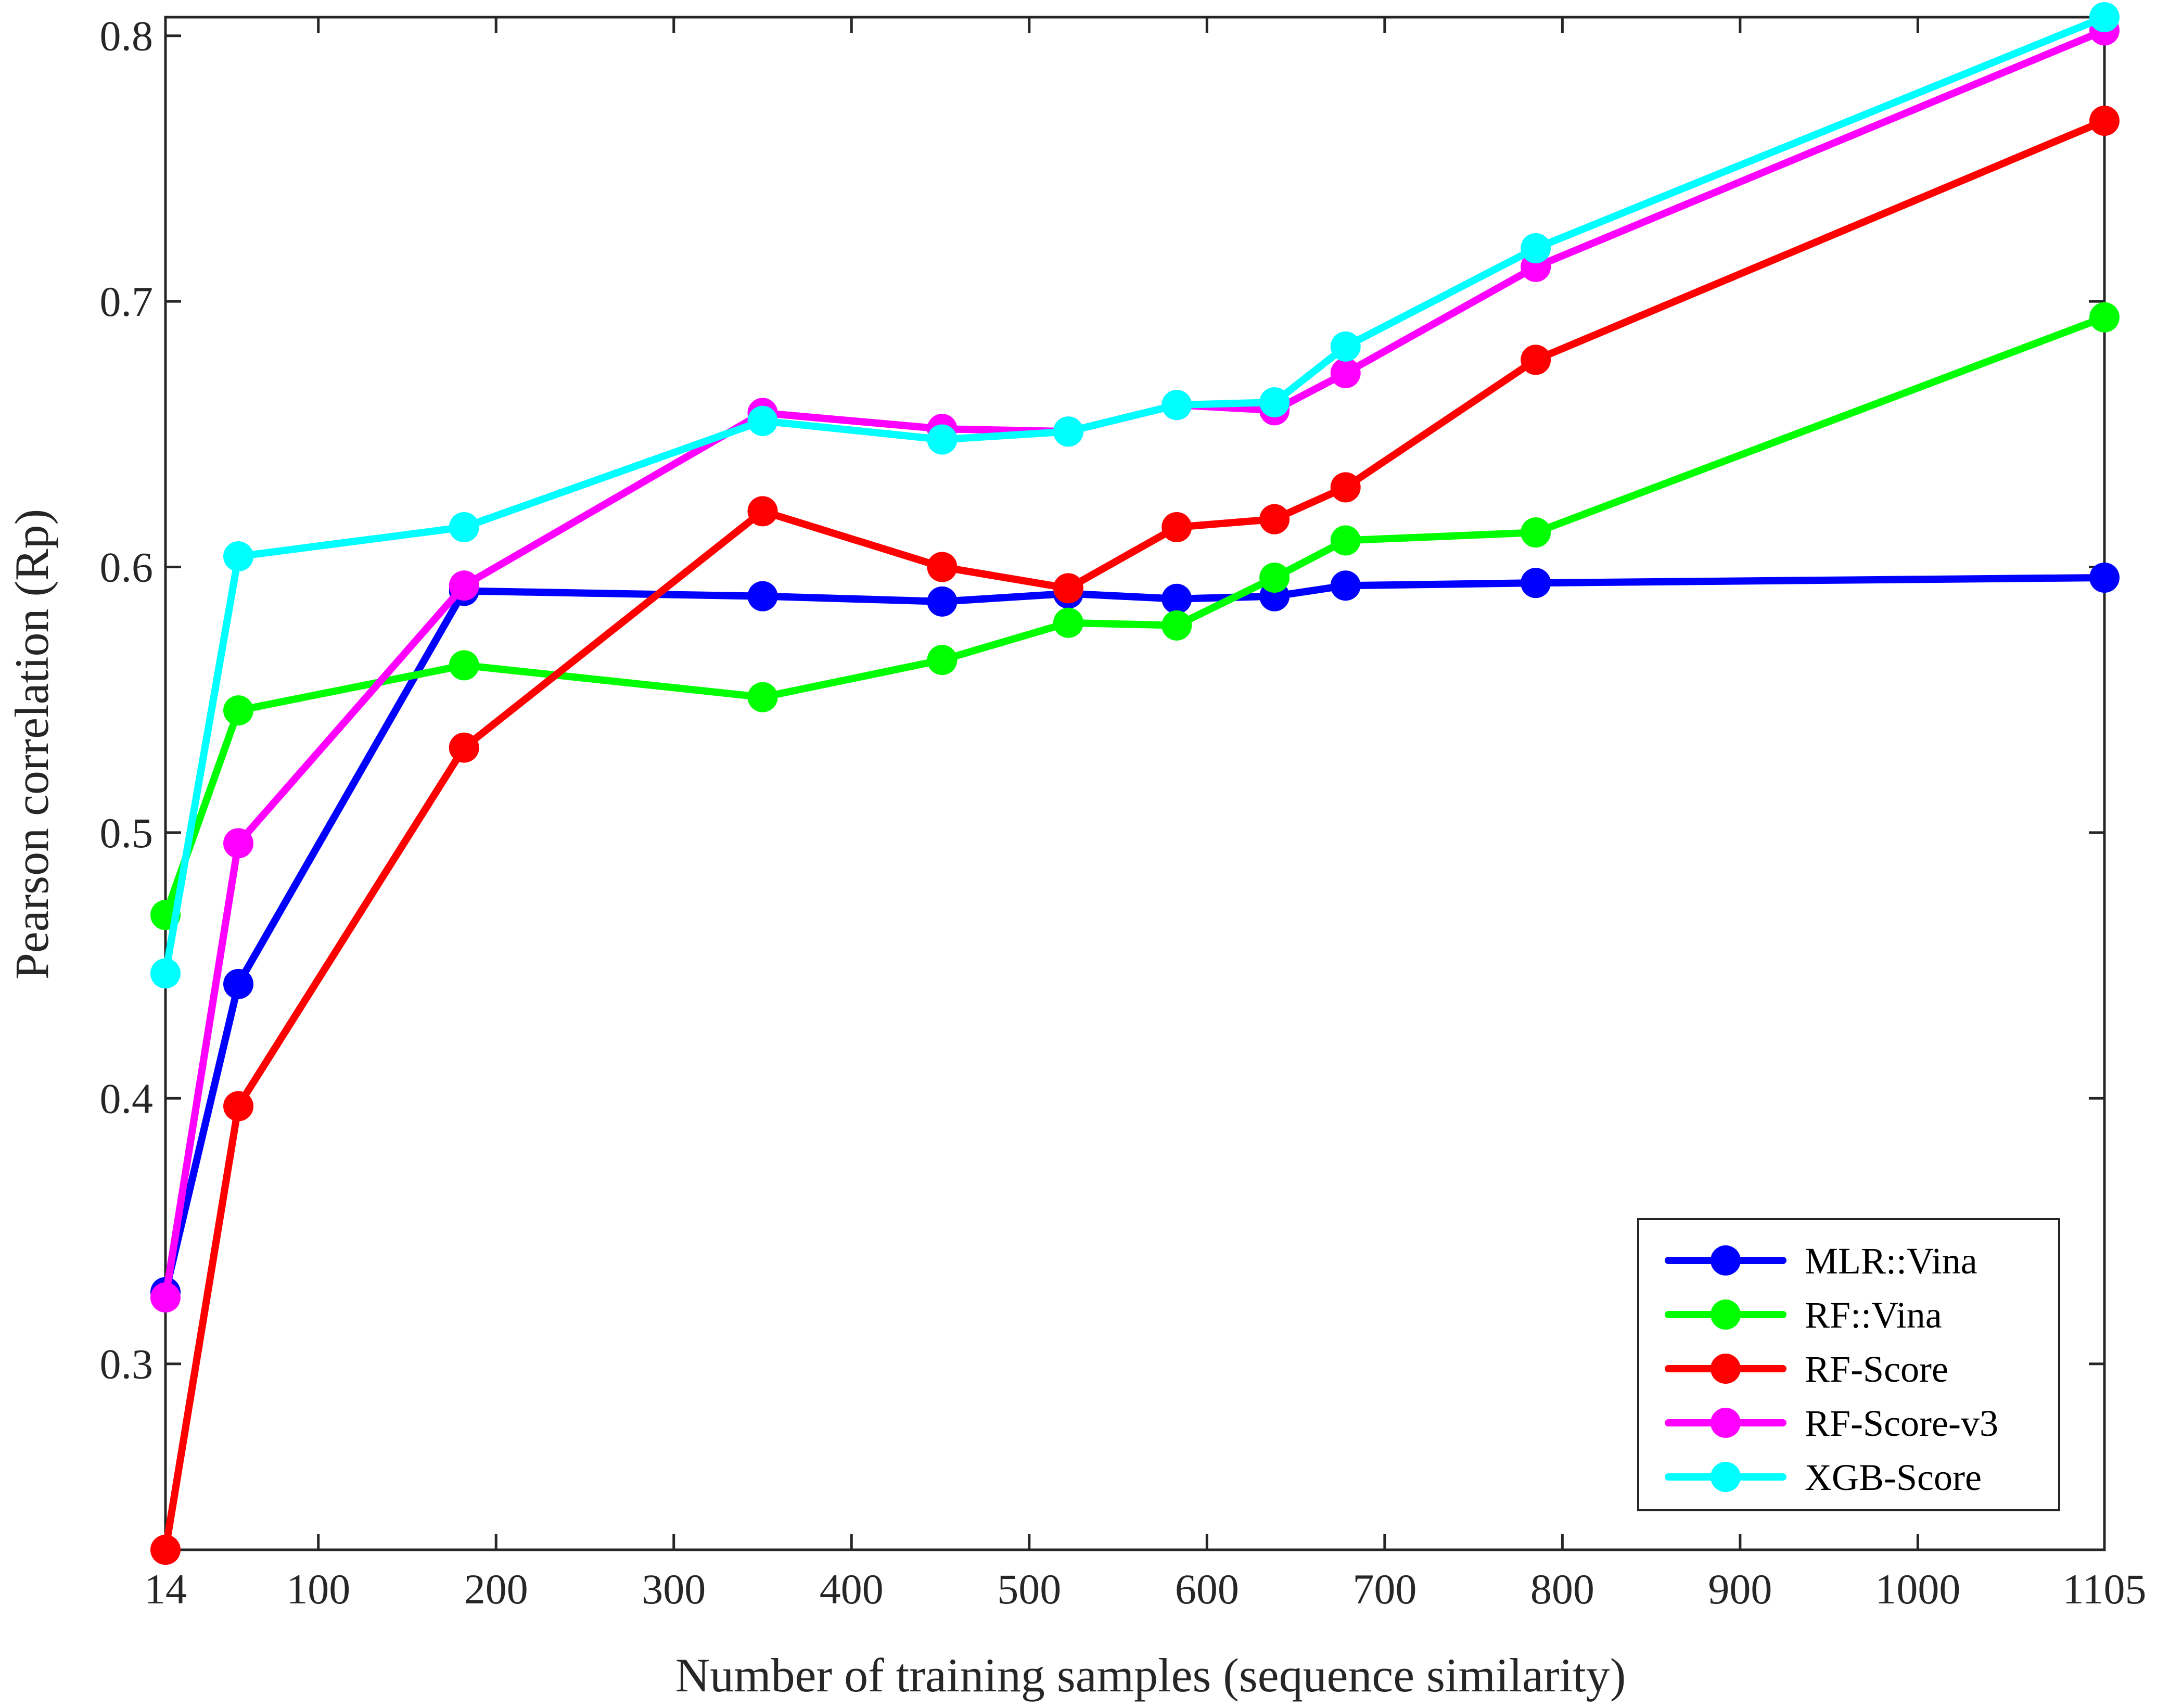  What do you see at coordinates (1740, 1589) in the screenshot?
I see `x-tick-label: 900` at bounding box center [1740, 1589].